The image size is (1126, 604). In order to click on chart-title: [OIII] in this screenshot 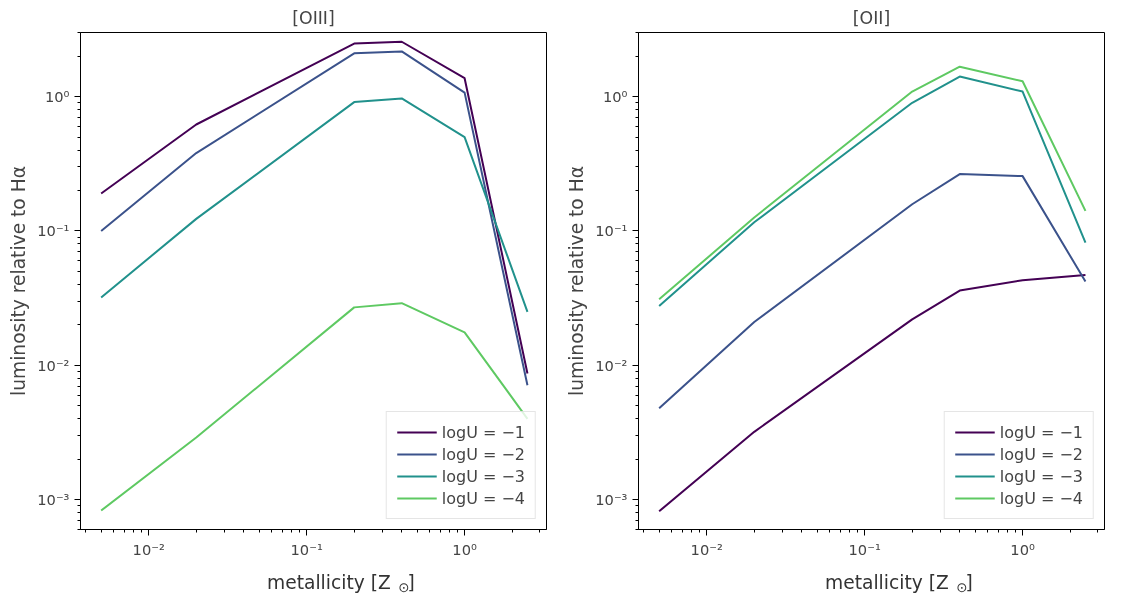, I will do `click(313, 17)`.